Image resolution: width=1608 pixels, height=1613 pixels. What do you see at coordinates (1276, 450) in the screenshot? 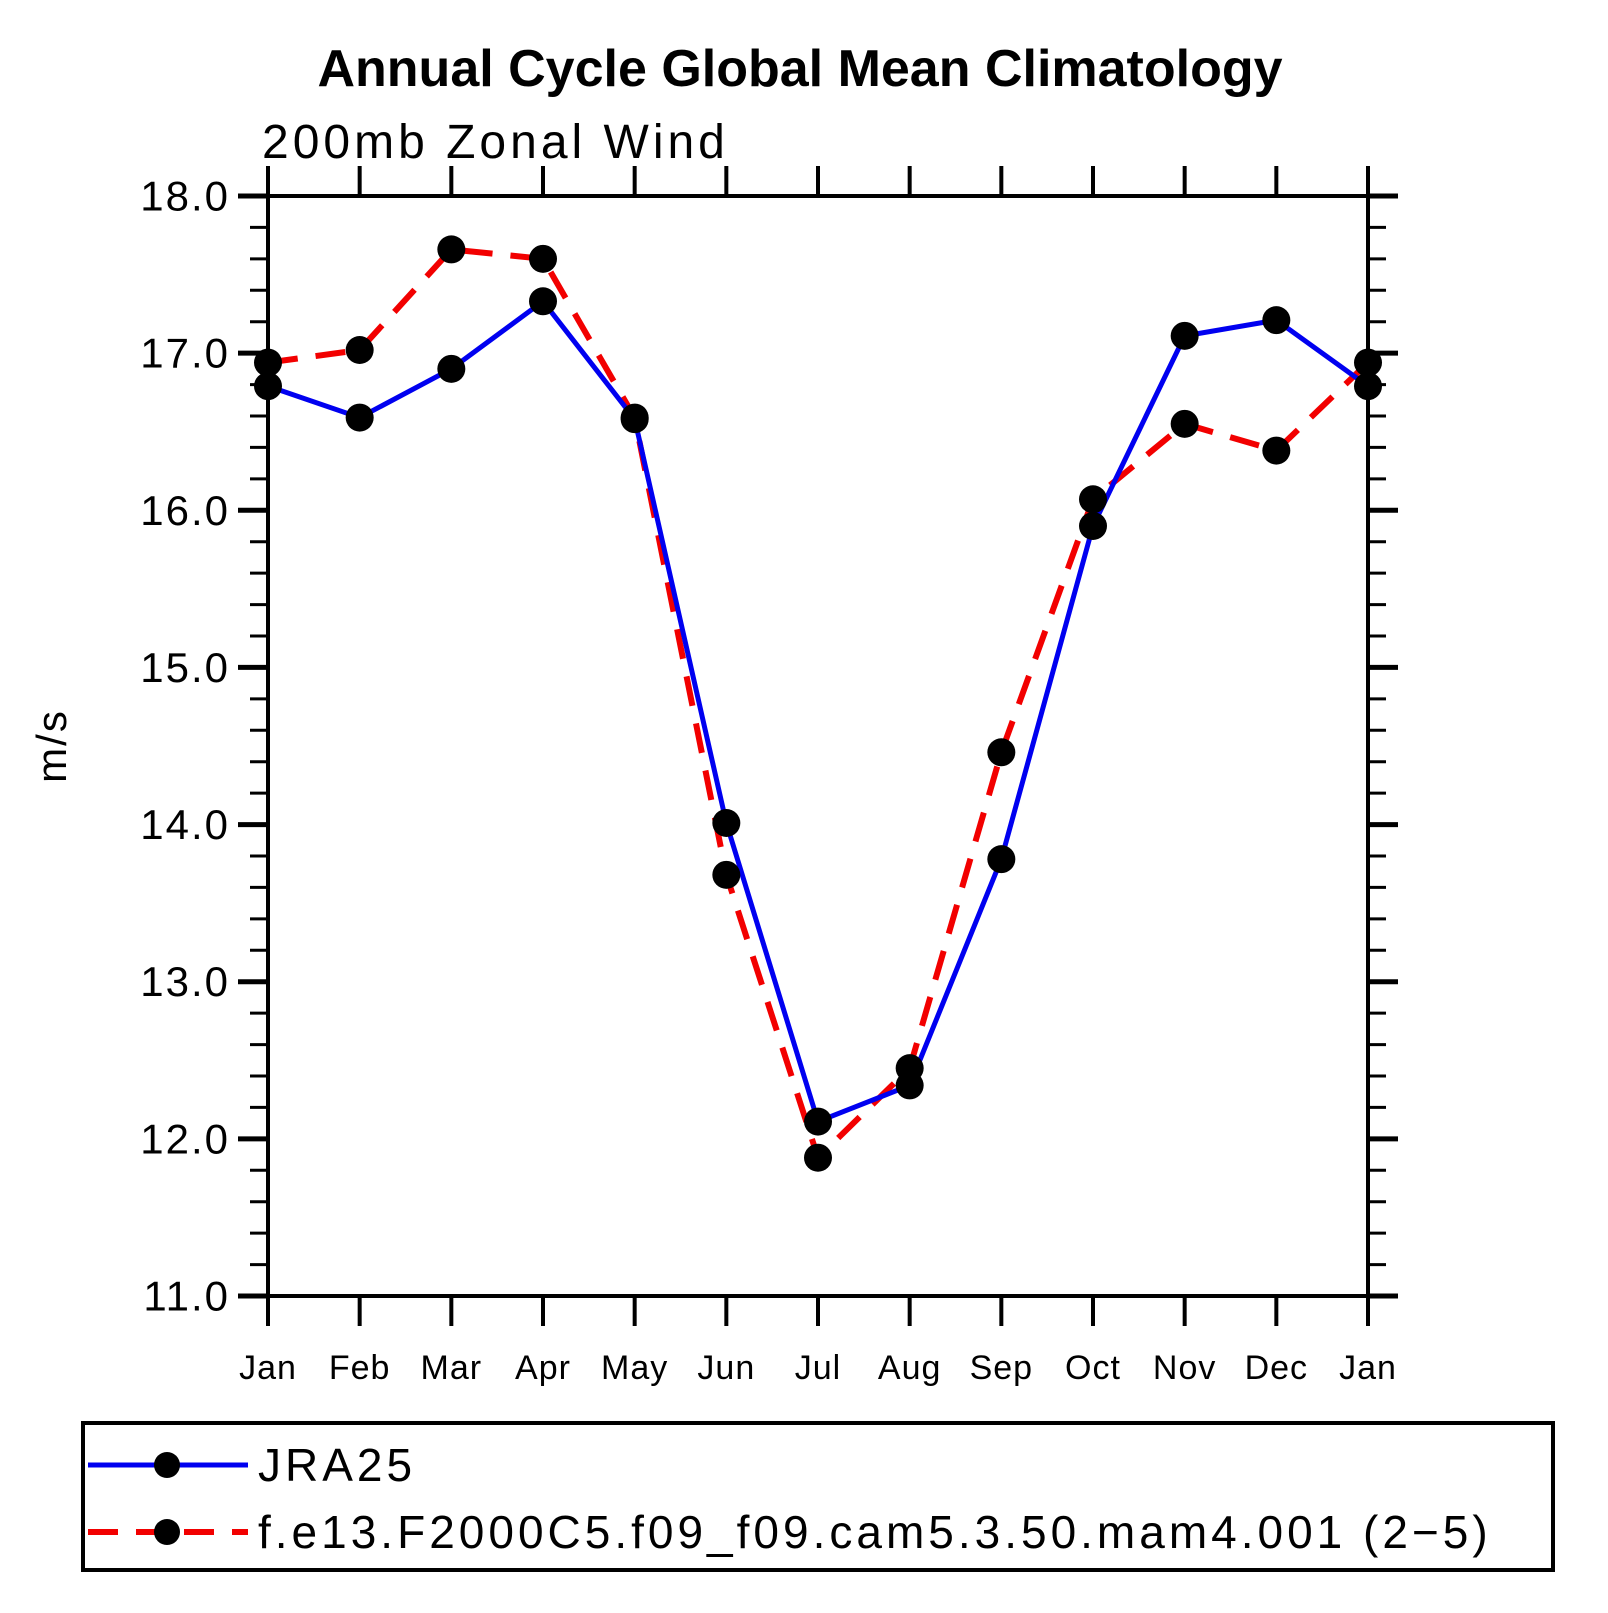
I see `data-point-model-dec11` at bounding box center [1276, 450].